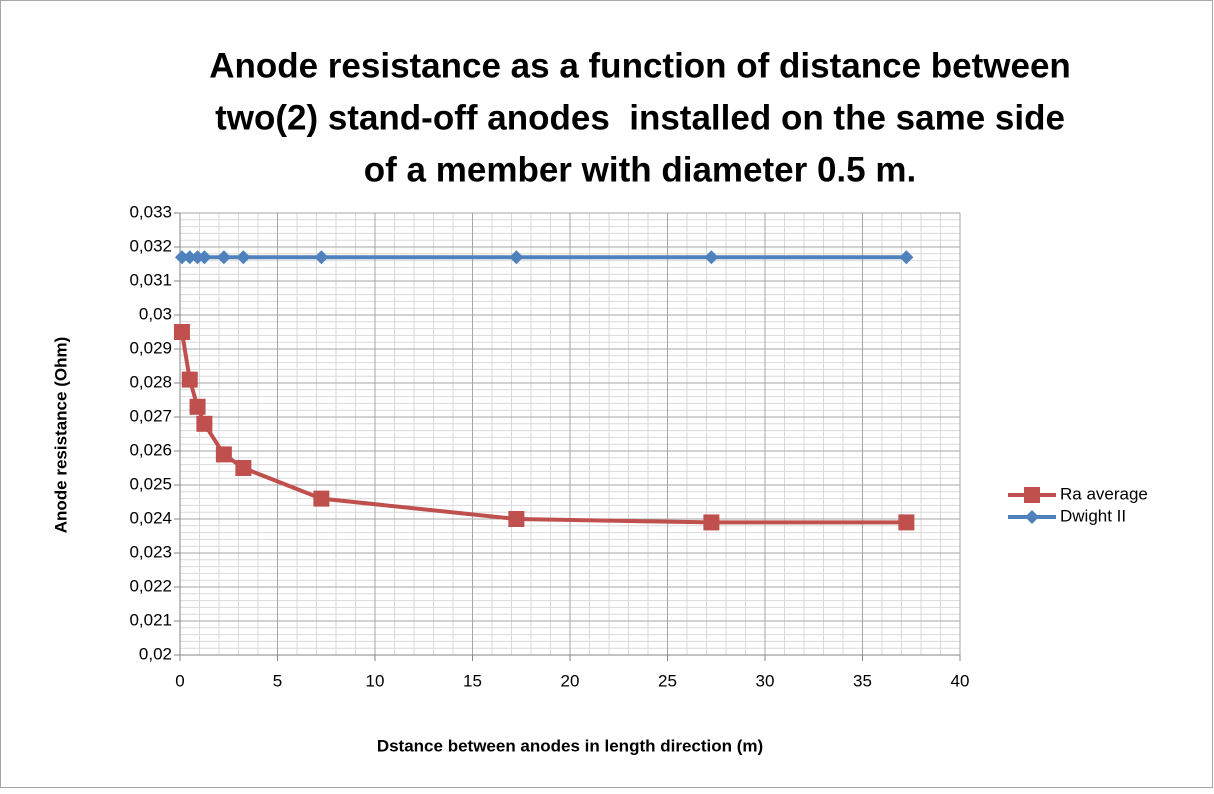 This screenshot has height=794, width=1214. What do you see at coordinates (960, 680) in the screenshot?
I see `x-tick-label: 40` at bounding box center [960, 680].